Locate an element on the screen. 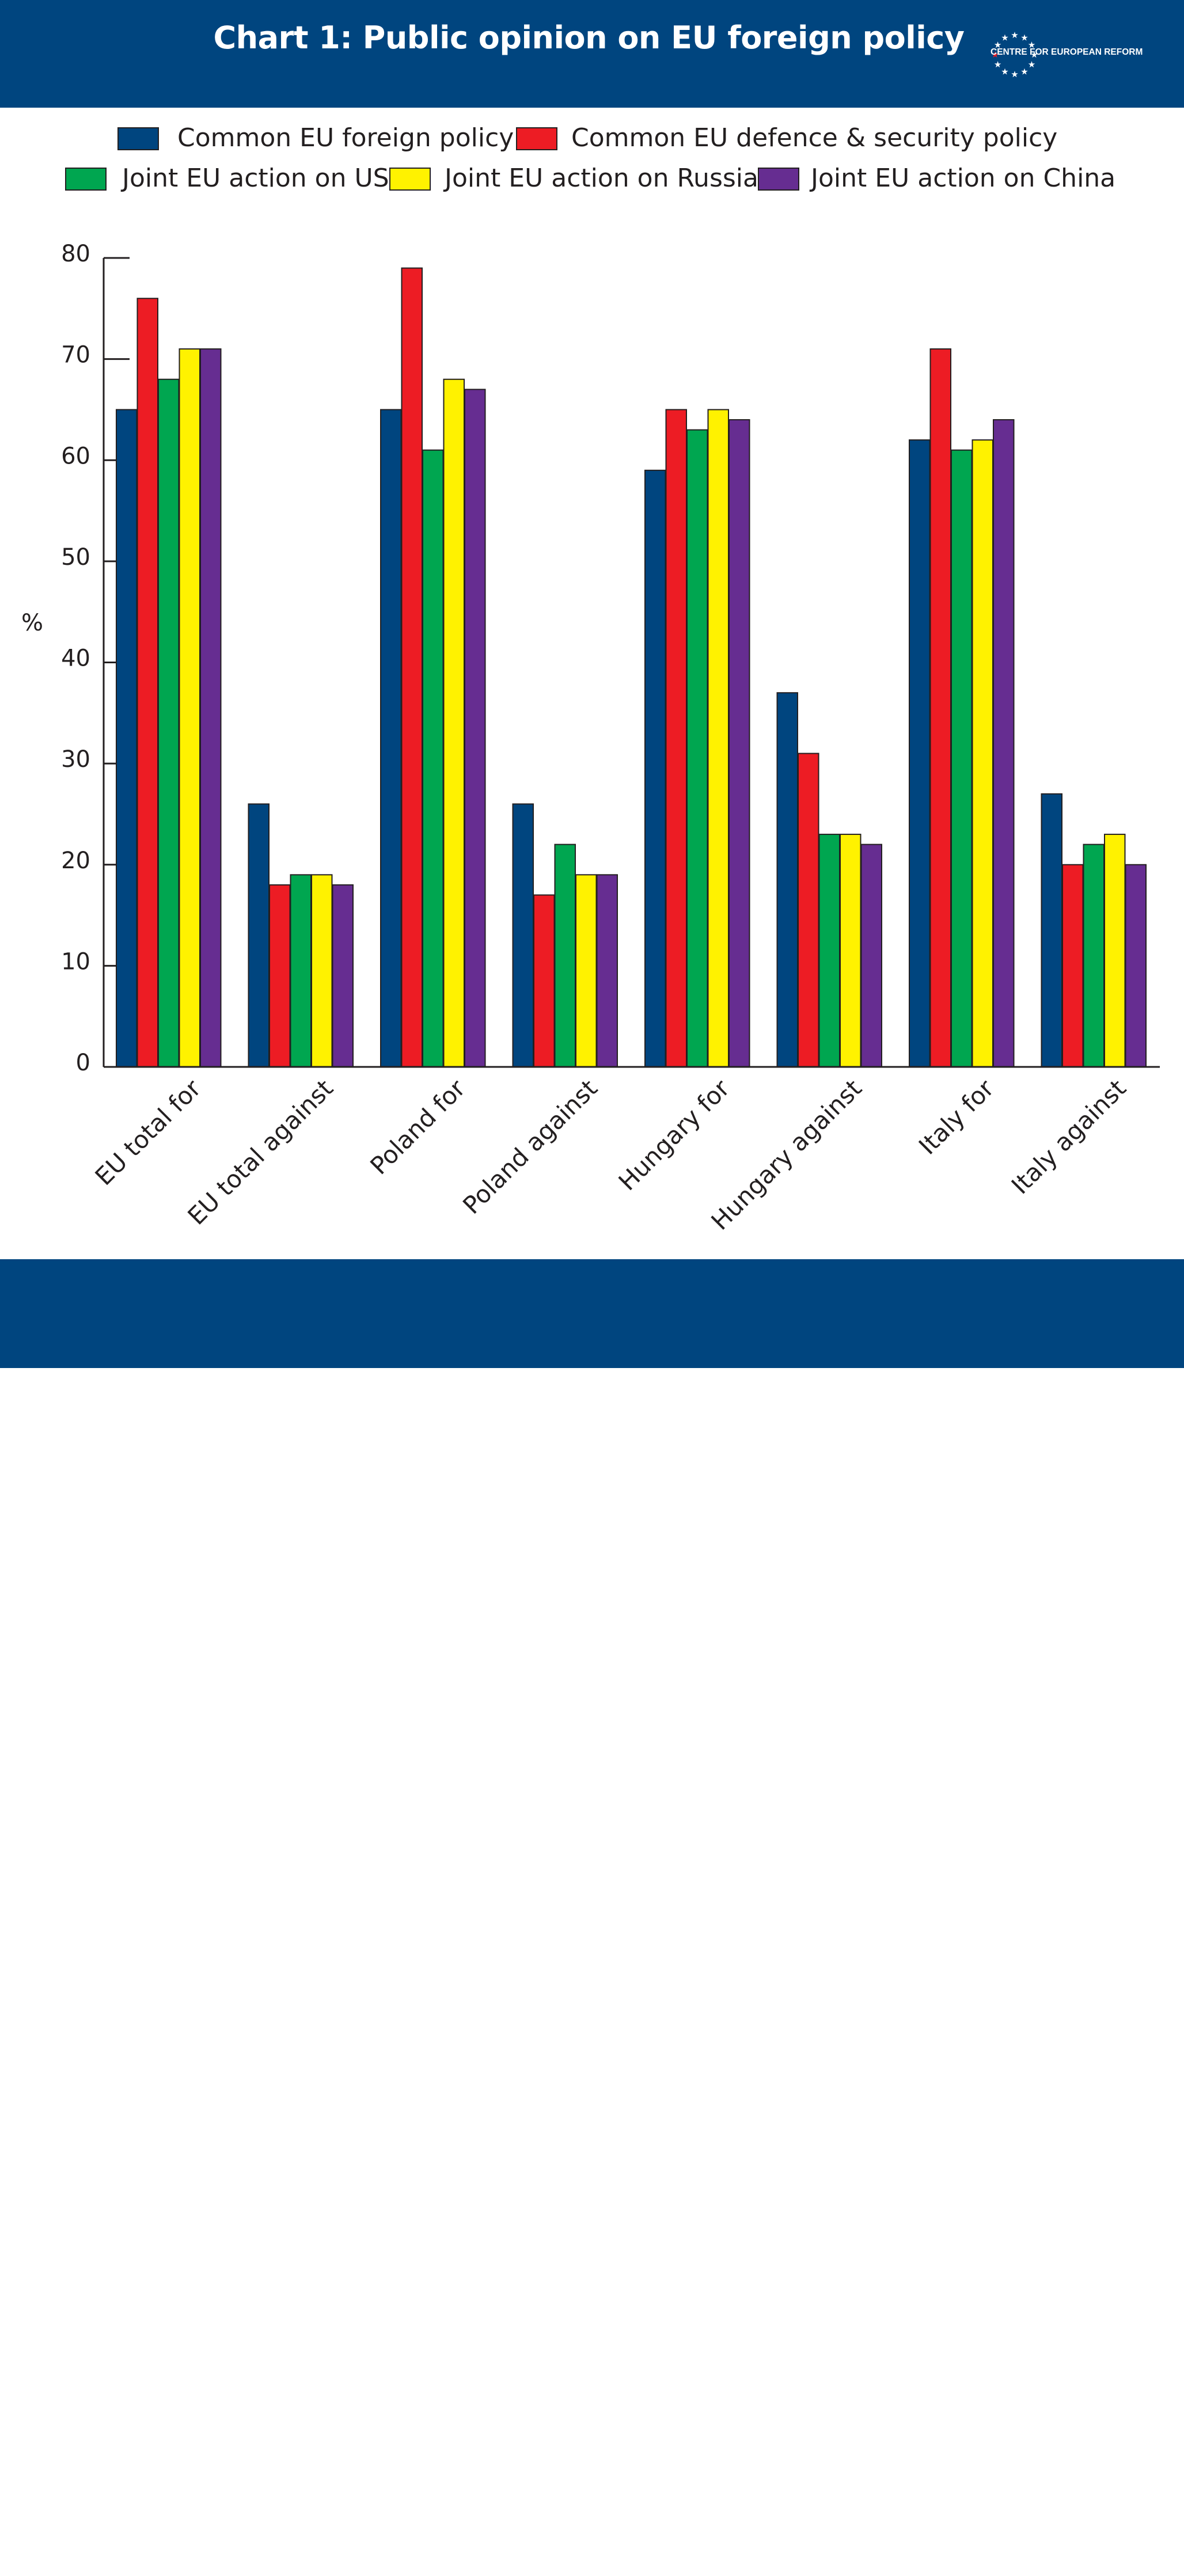 The width and height of the screenshot is (1184, 2576). y-tick-label: 10 is located at coordinates (75, 961).